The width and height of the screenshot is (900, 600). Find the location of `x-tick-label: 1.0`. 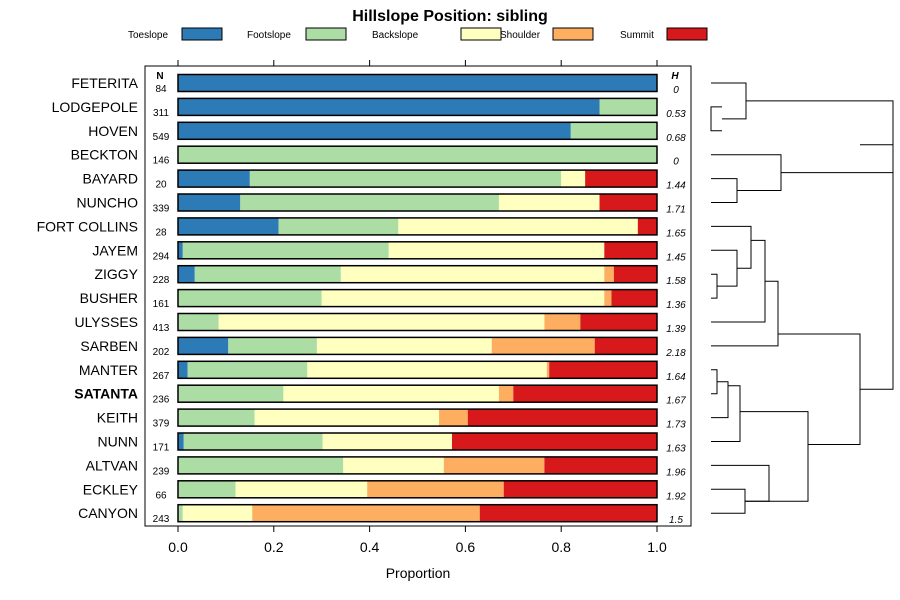

x-tick-label: 1.0 is located at coordinates (657, 547).